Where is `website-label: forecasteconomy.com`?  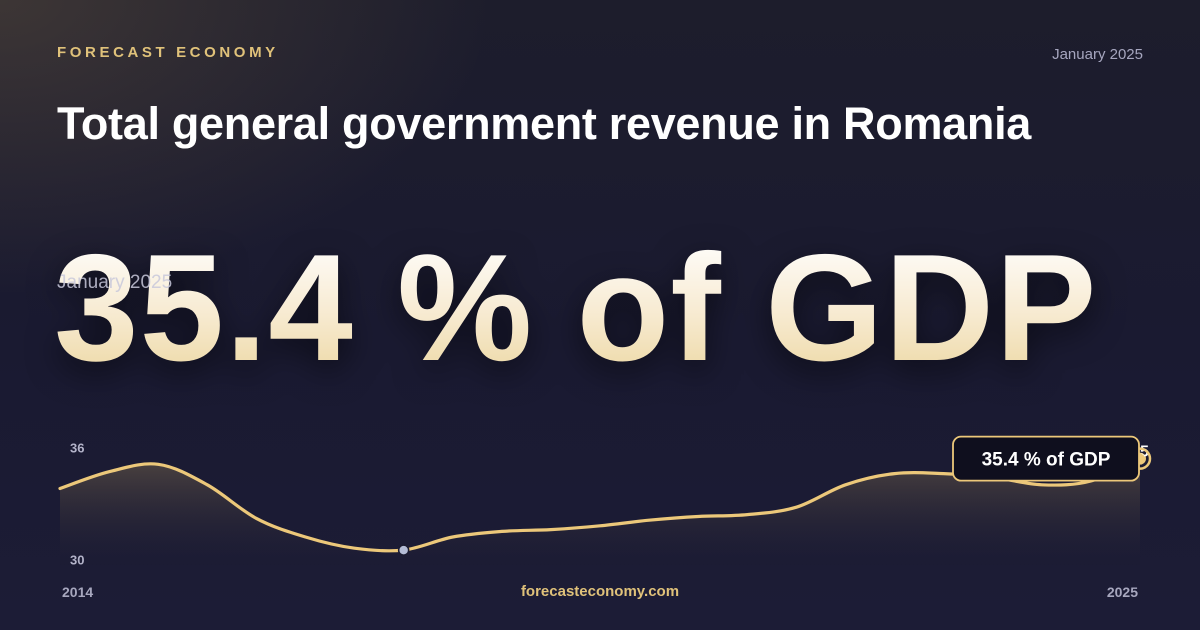
website-label: forecasteconomy.com is located at coordinates (600, 591).